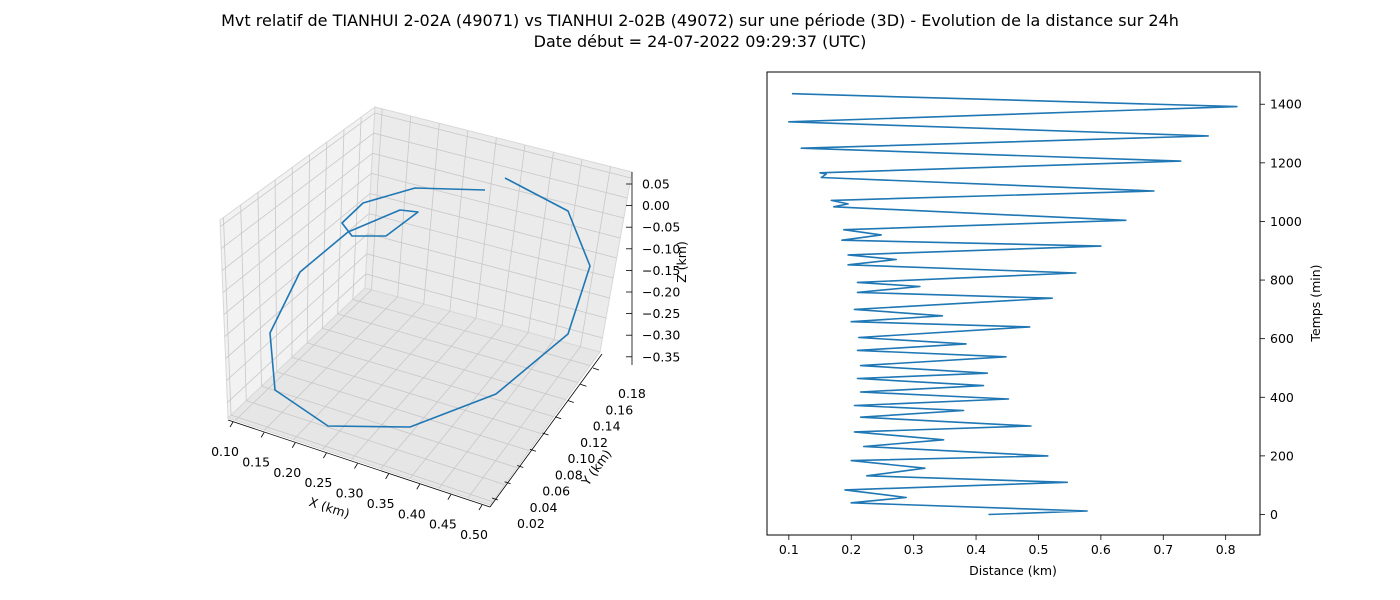  Describe the element at coordinates (531, 523) in the screenshot. I see `y-tick-label-3d: 0.02` at that location.